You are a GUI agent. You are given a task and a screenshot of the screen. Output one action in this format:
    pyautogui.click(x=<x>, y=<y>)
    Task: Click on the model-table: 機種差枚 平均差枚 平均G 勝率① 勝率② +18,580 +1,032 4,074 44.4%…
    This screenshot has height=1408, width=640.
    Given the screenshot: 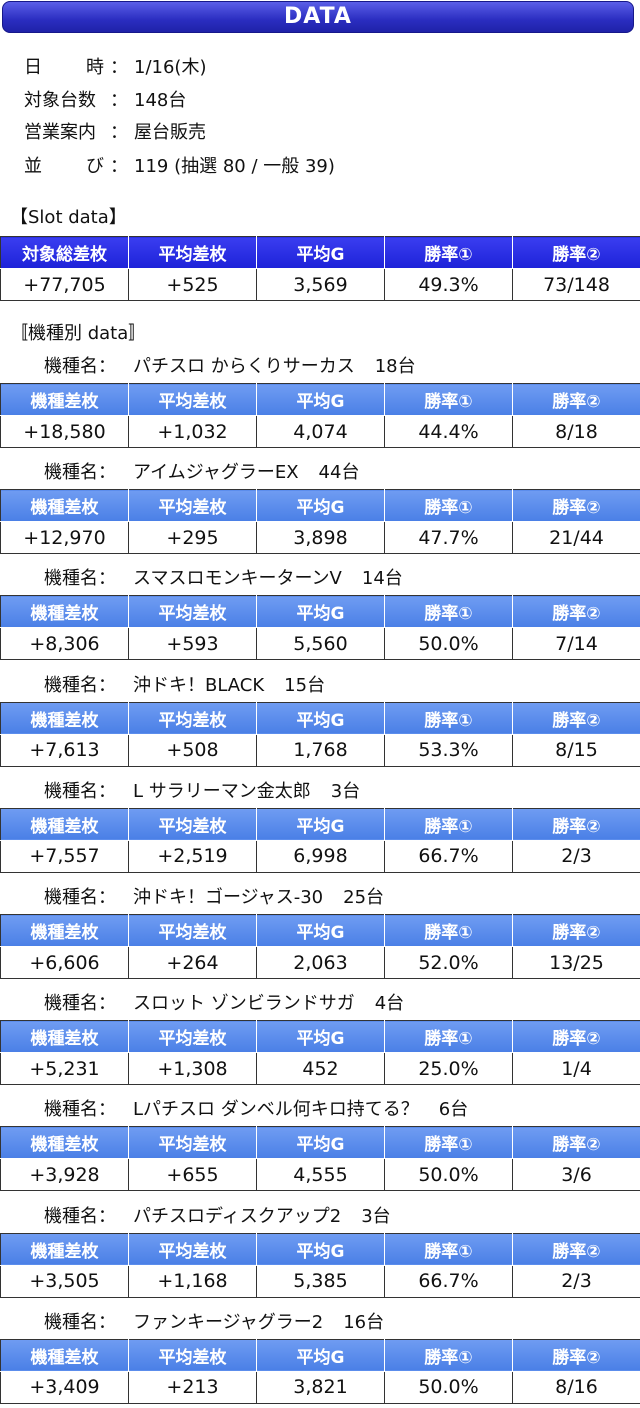 What is the action you would take?
    pyautogui.click(x=320, y=415)
    